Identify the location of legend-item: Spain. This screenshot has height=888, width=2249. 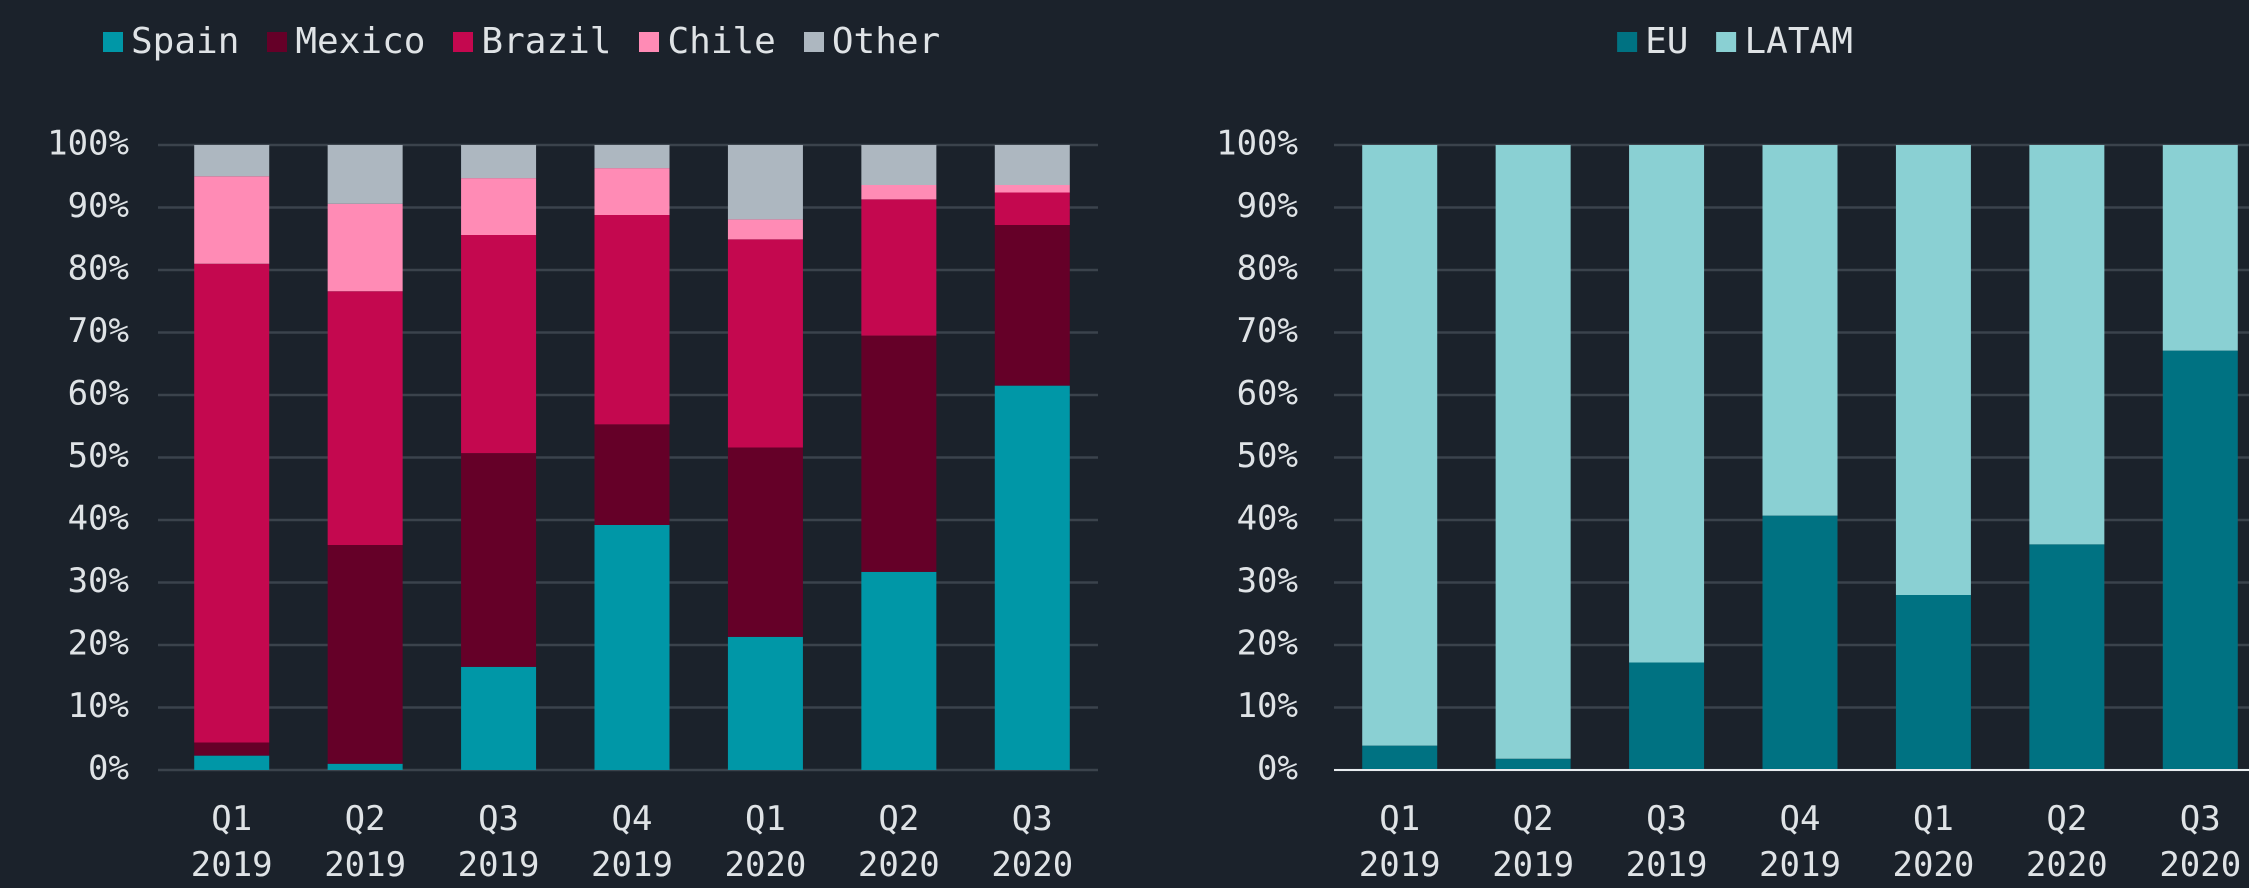
(171, 42).